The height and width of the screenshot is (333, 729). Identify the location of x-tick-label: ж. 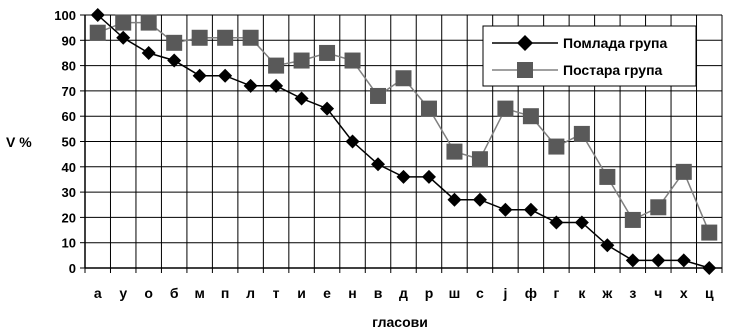
(607, 293).